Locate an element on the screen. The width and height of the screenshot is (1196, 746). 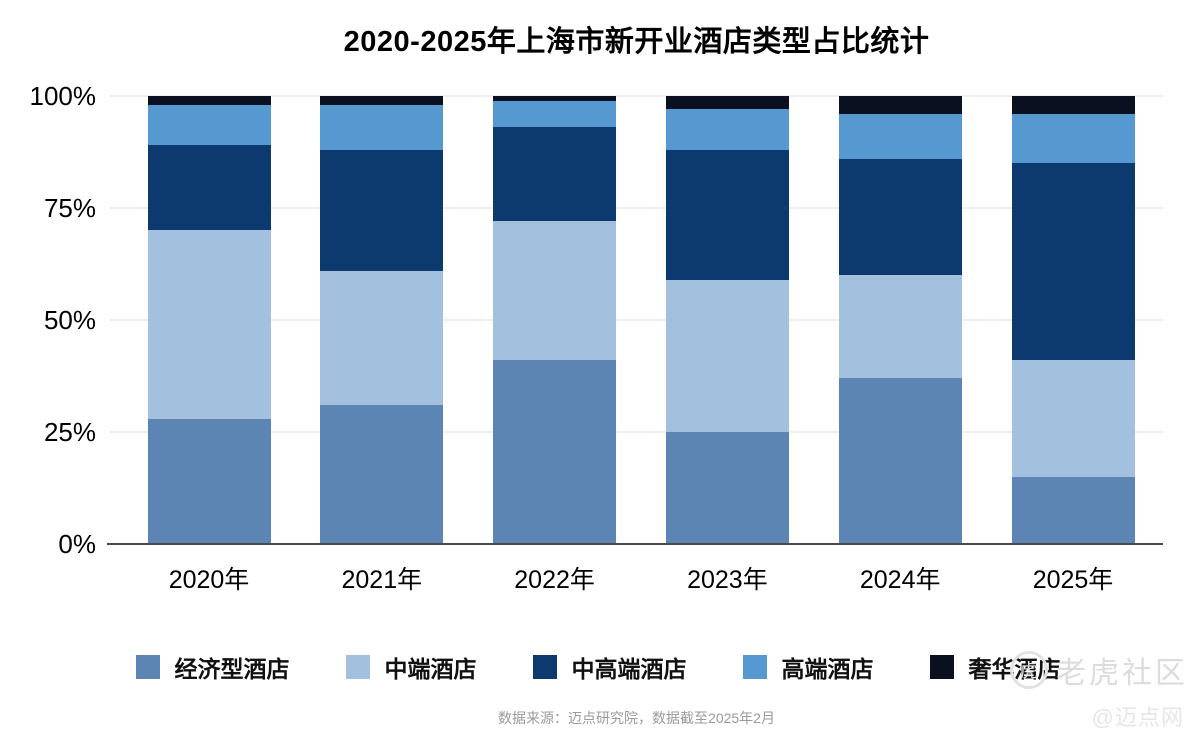
legend-label: 中端酒店 is located at coordinates (430, 669).